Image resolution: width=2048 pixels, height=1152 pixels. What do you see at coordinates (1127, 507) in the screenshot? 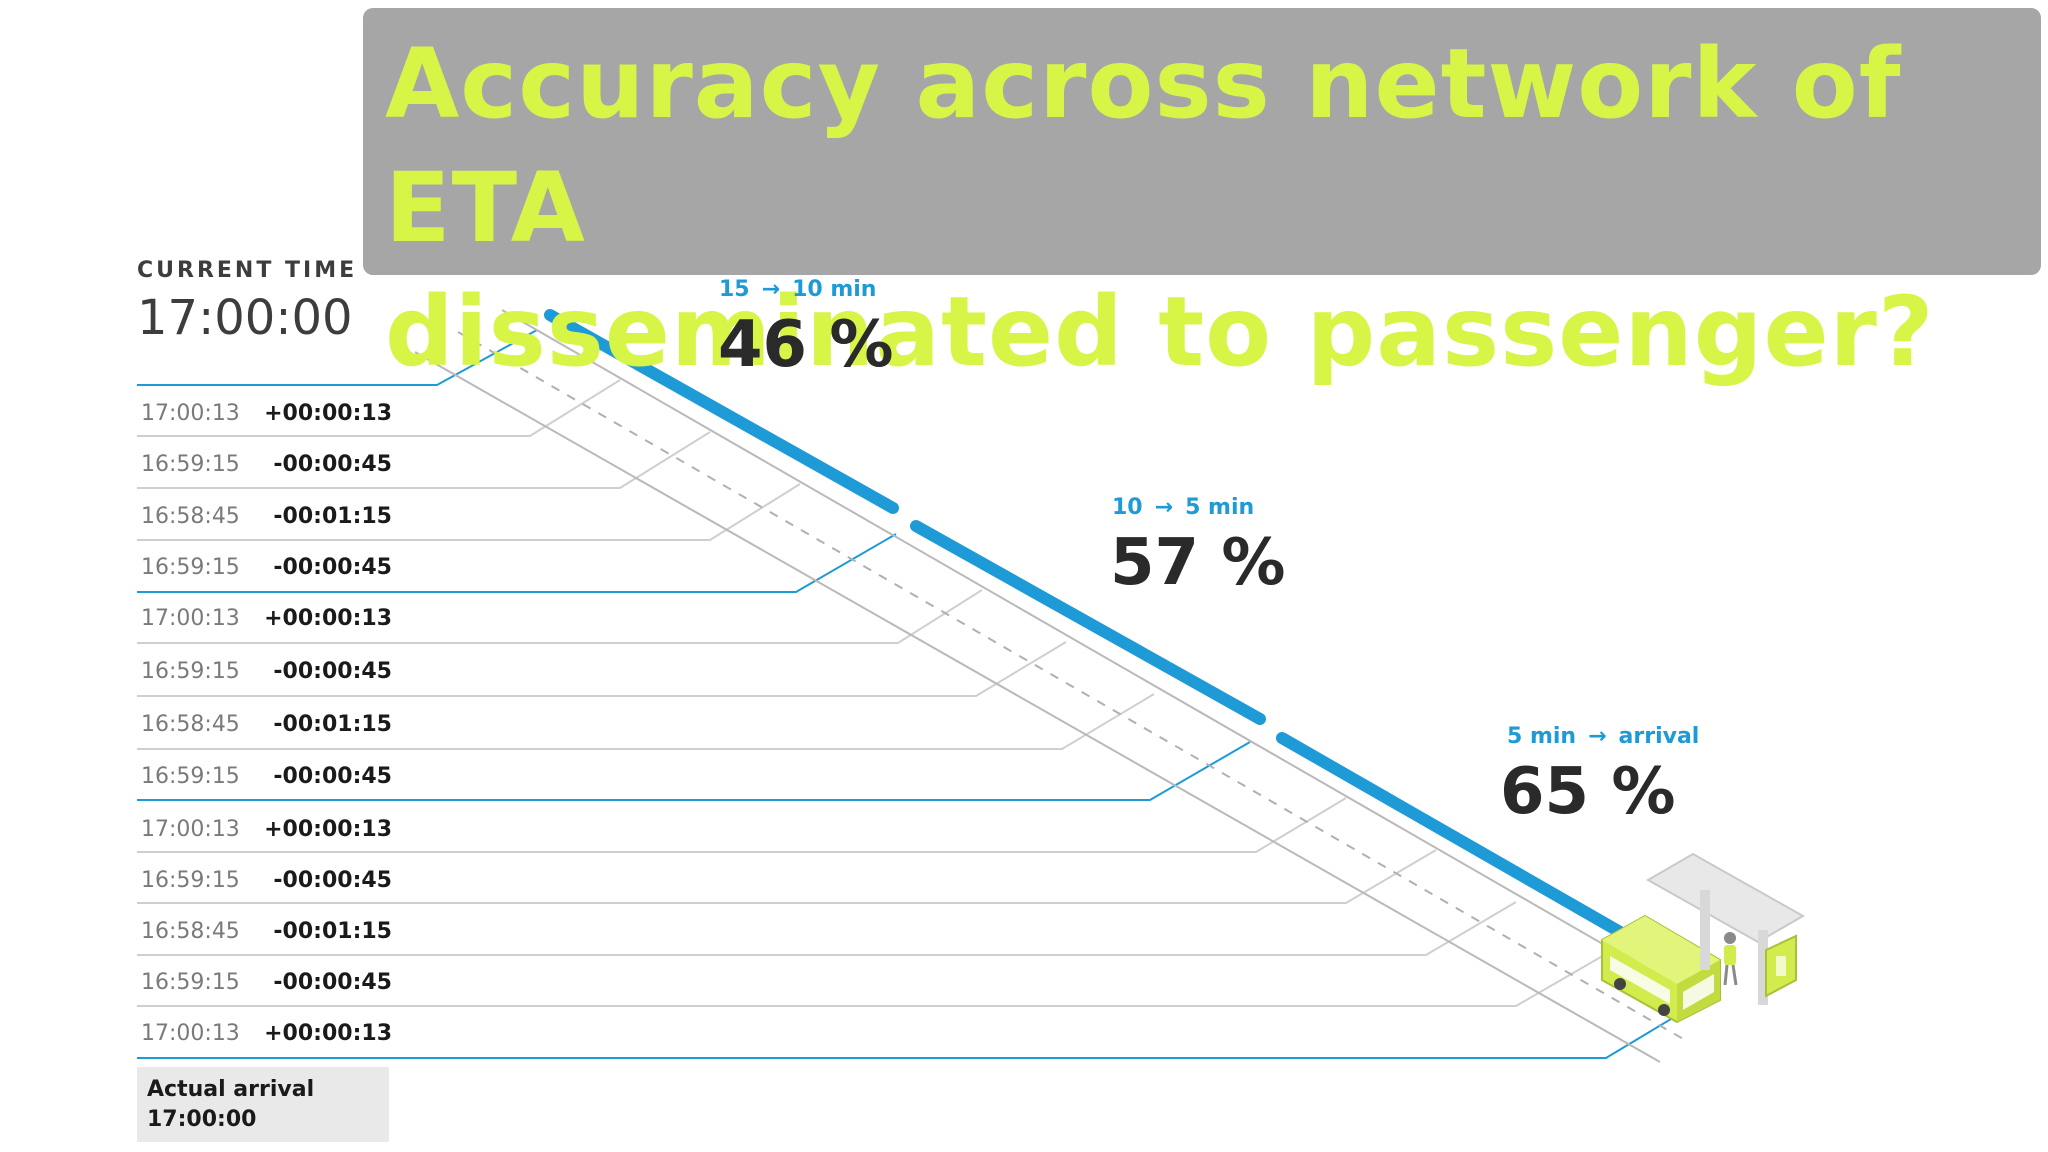
I see `segment-from: 10` at bounding box center [1127, 507].